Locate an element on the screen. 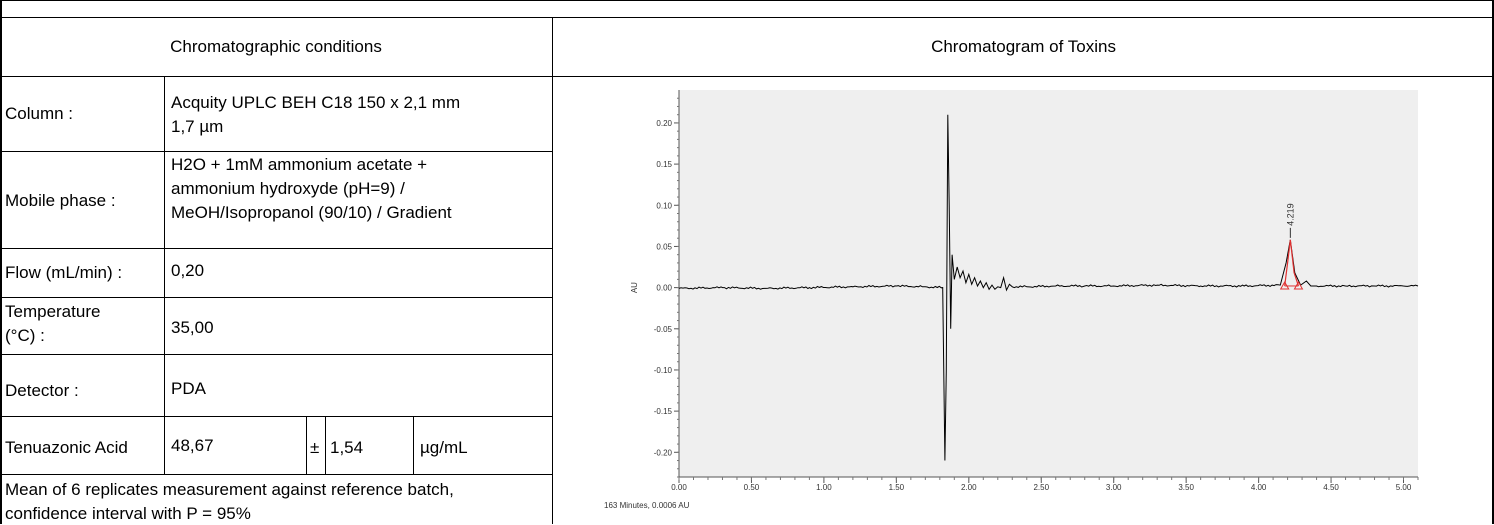 The height and width of the screenshot is (525, 1494). y-tick-label: -0.20 is located at coordinates (663, 452).